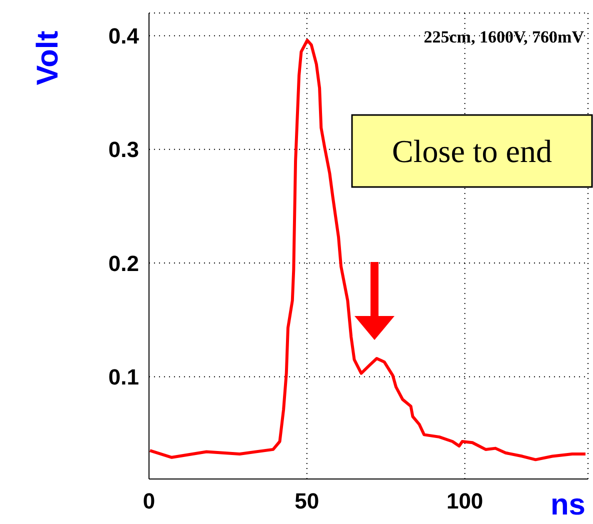 The height and width of the screenshot is (524, 593). Describe the element at coordinates (472, 151) in the screenshot. I see `annotation: Close to end` at that location.